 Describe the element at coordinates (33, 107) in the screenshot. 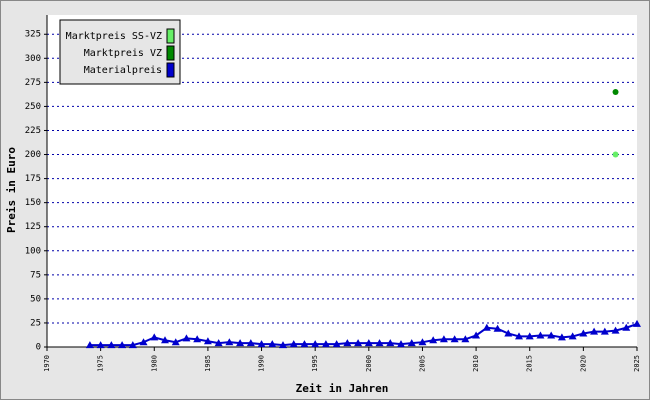

I see `y-tick-label: 250` at that location.